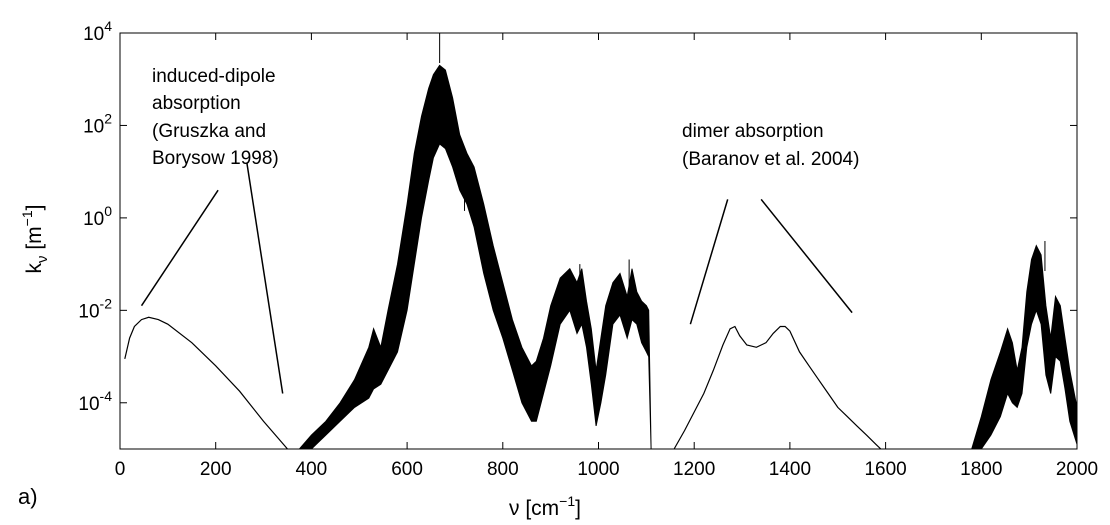 The image size is (1110, 525). What do you see at coordinates (95, 401) in the screenshot?
I see `y-tick-label: 10⁻⁴` at bounding box center [95, 401].